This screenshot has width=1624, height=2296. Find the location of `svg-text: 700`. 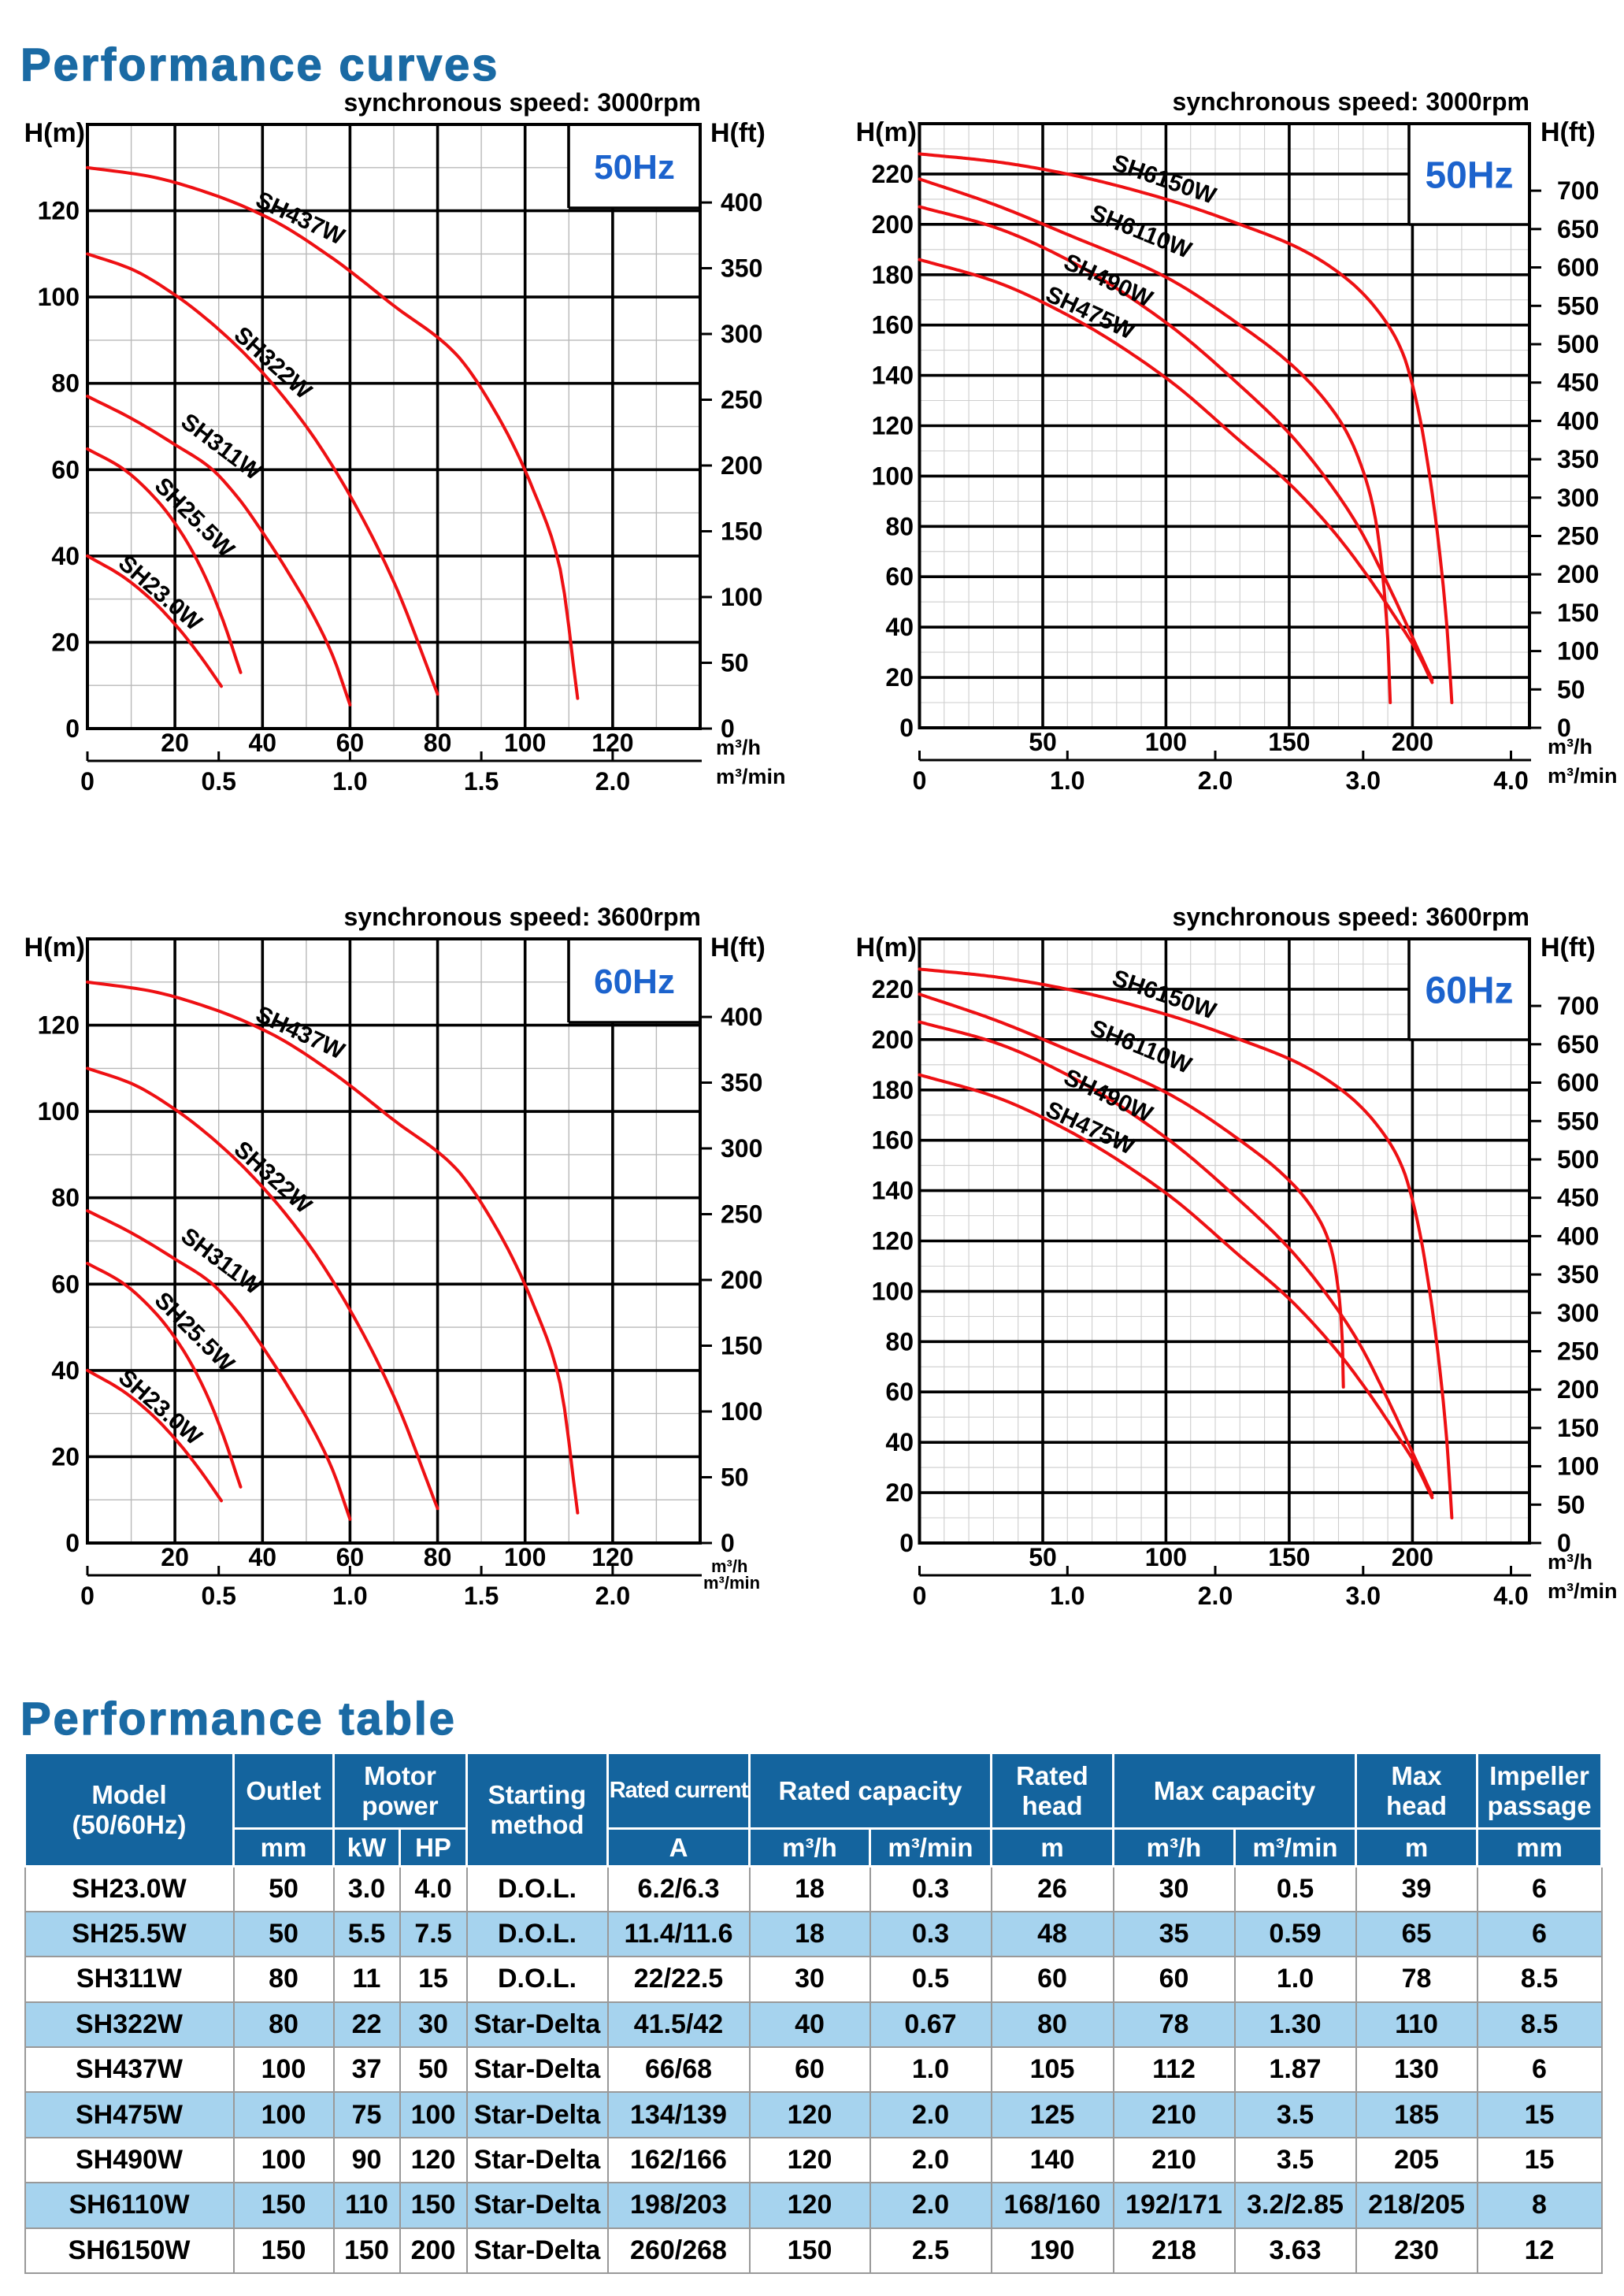

svg-text: 700 is located at coordinates (1578, 190).